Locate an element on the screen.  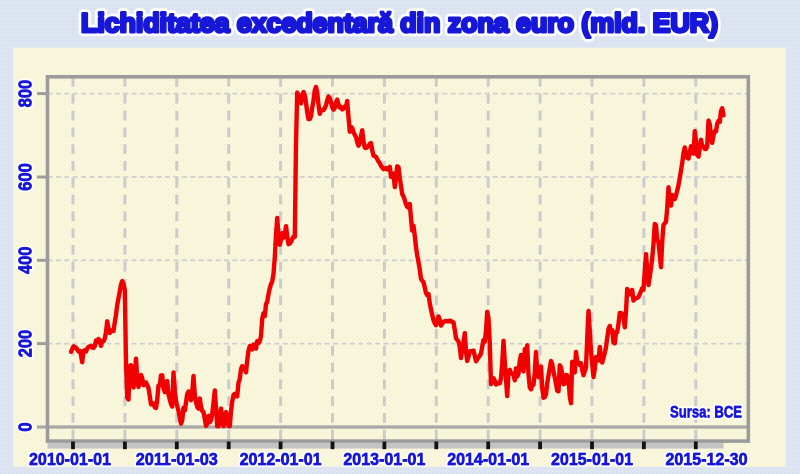
svg-text: 2013-01-01 is located at coordinates (384, 459).